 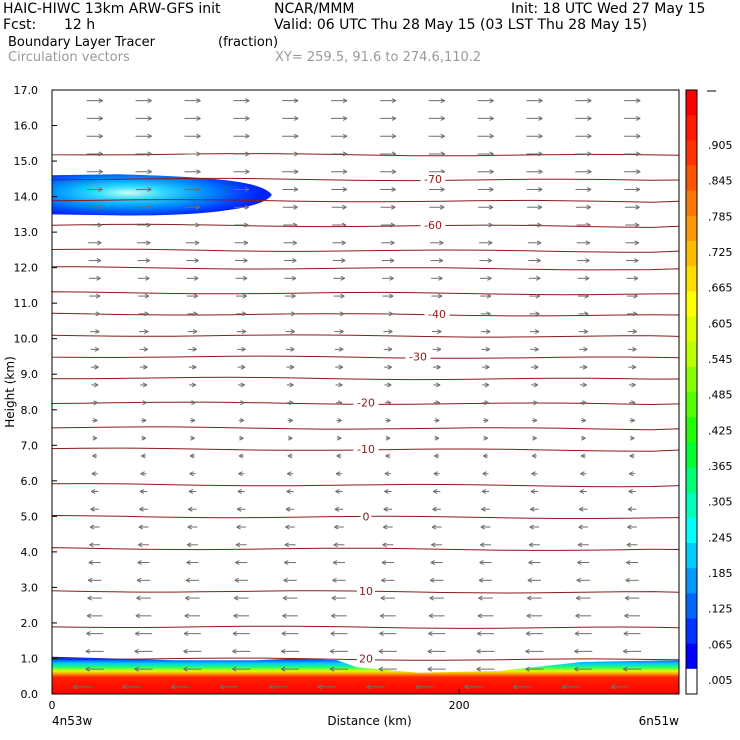 What do you see at coordinates (30, 694) in the screenshot?
I see `y-tick-label: 0.0` at bounding box center [30, 694].